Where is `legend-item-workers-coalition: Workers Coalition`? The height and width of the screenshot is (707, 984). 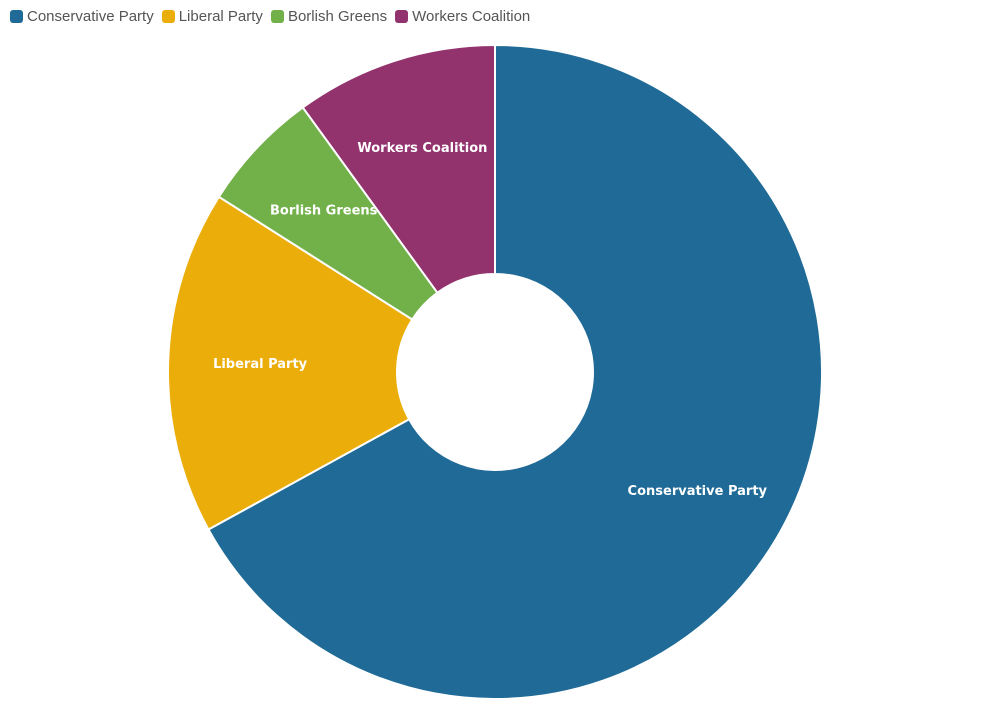
legend-item-workers-coalition: Workers Coalition is located at coordinates (462, 16).